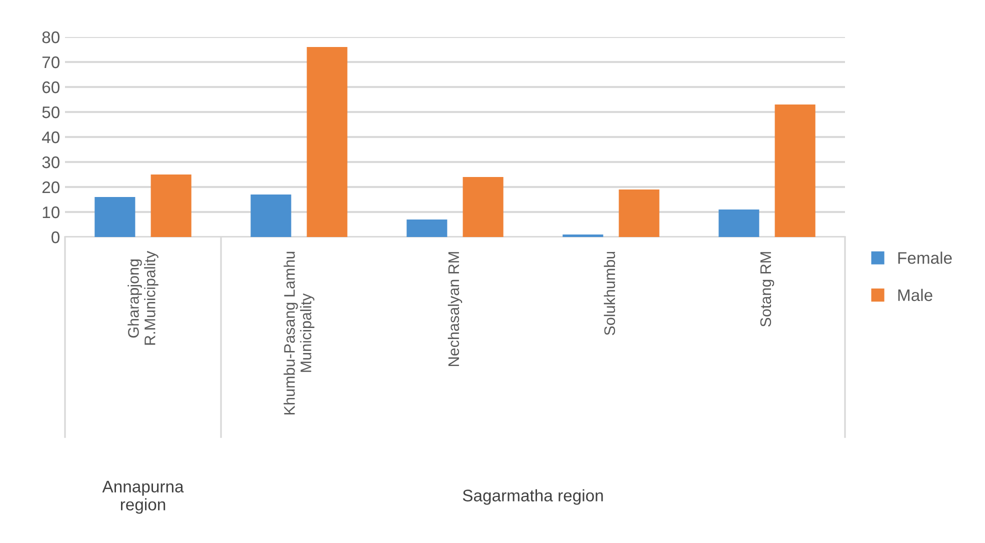  I want to click on text: Sagarmatha region, so click(532, 497).